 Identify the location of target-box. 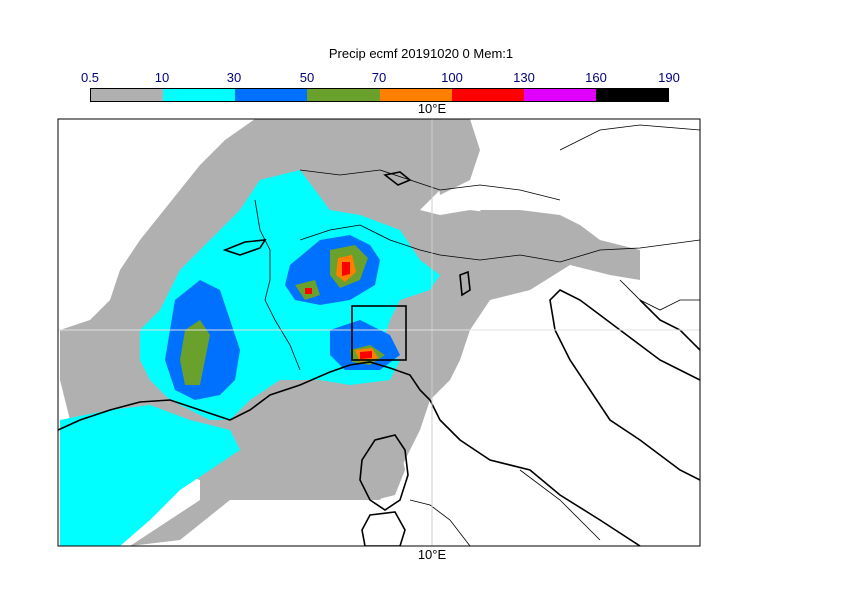
(379, 333).